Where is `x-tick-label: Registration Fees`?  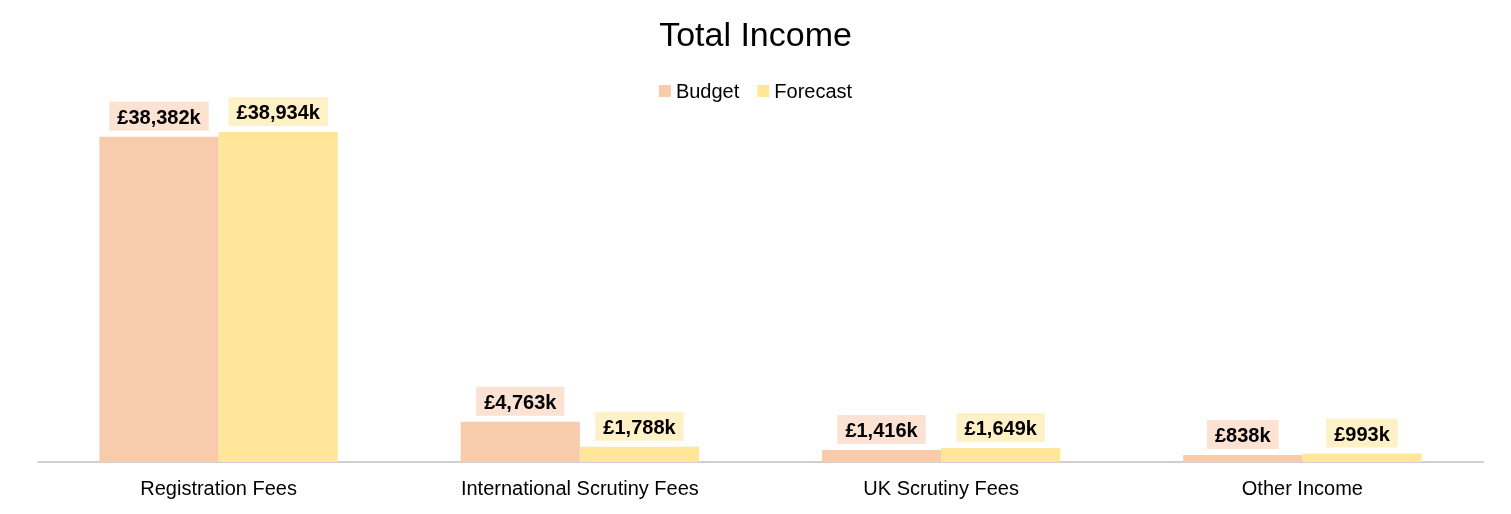
x-tick-label: Registration Fees is located at coordinates (218, 488).